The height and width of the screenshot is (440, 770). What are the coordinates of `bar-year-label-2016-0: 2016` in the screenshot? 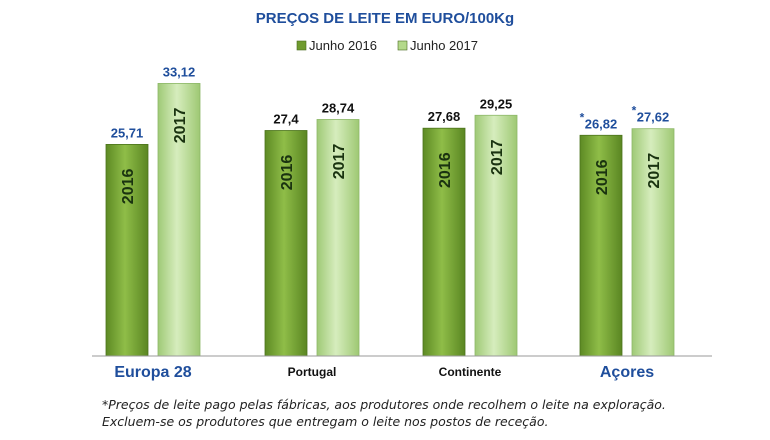 It's located at (128, 187).